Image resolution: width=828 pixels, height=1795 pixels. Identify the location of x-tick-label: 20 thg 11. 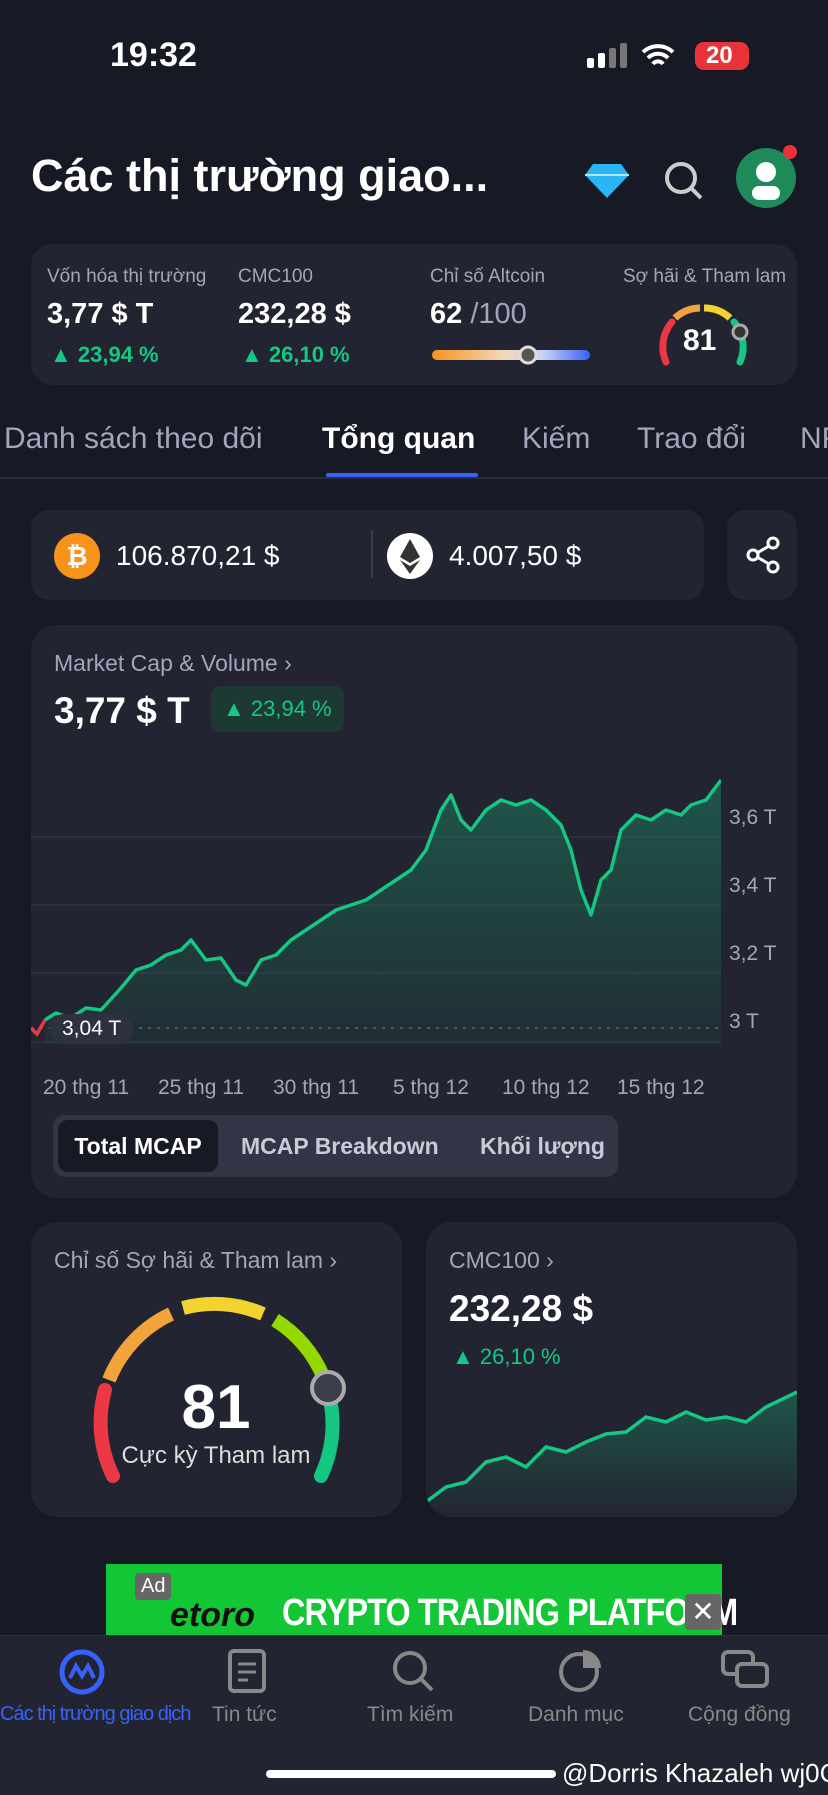
(86, 1087).